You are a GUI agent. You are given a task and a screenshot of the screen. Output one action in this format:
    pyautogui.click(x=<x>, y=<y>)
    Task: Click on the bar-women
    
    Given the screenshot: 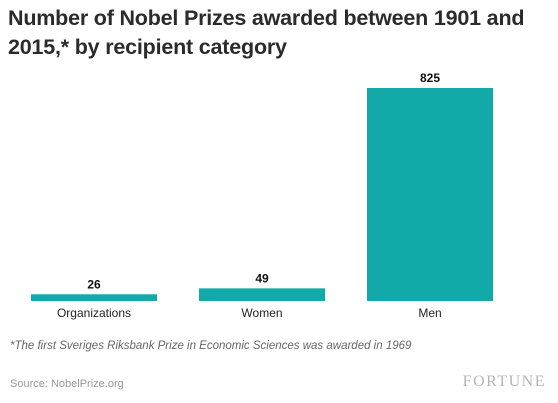 What is the action you would take?
    pyautogui.click(x=262, y=294)
    